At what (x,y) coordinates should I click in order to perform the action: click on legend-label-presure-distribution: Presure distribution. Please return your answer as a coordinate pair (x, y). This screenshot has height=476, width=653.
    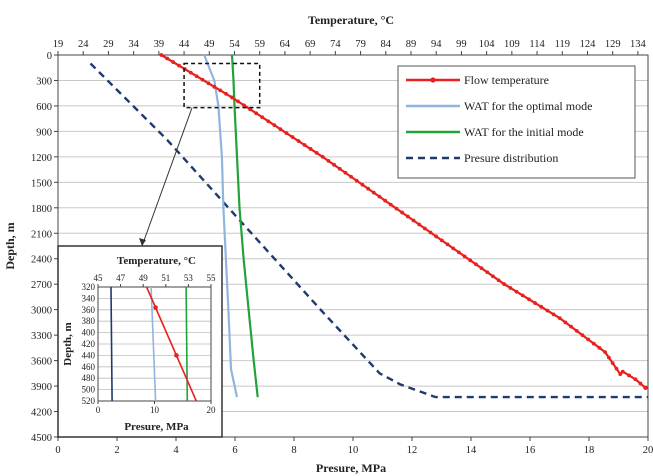
    Looking at the image, I should click on (511, 158).